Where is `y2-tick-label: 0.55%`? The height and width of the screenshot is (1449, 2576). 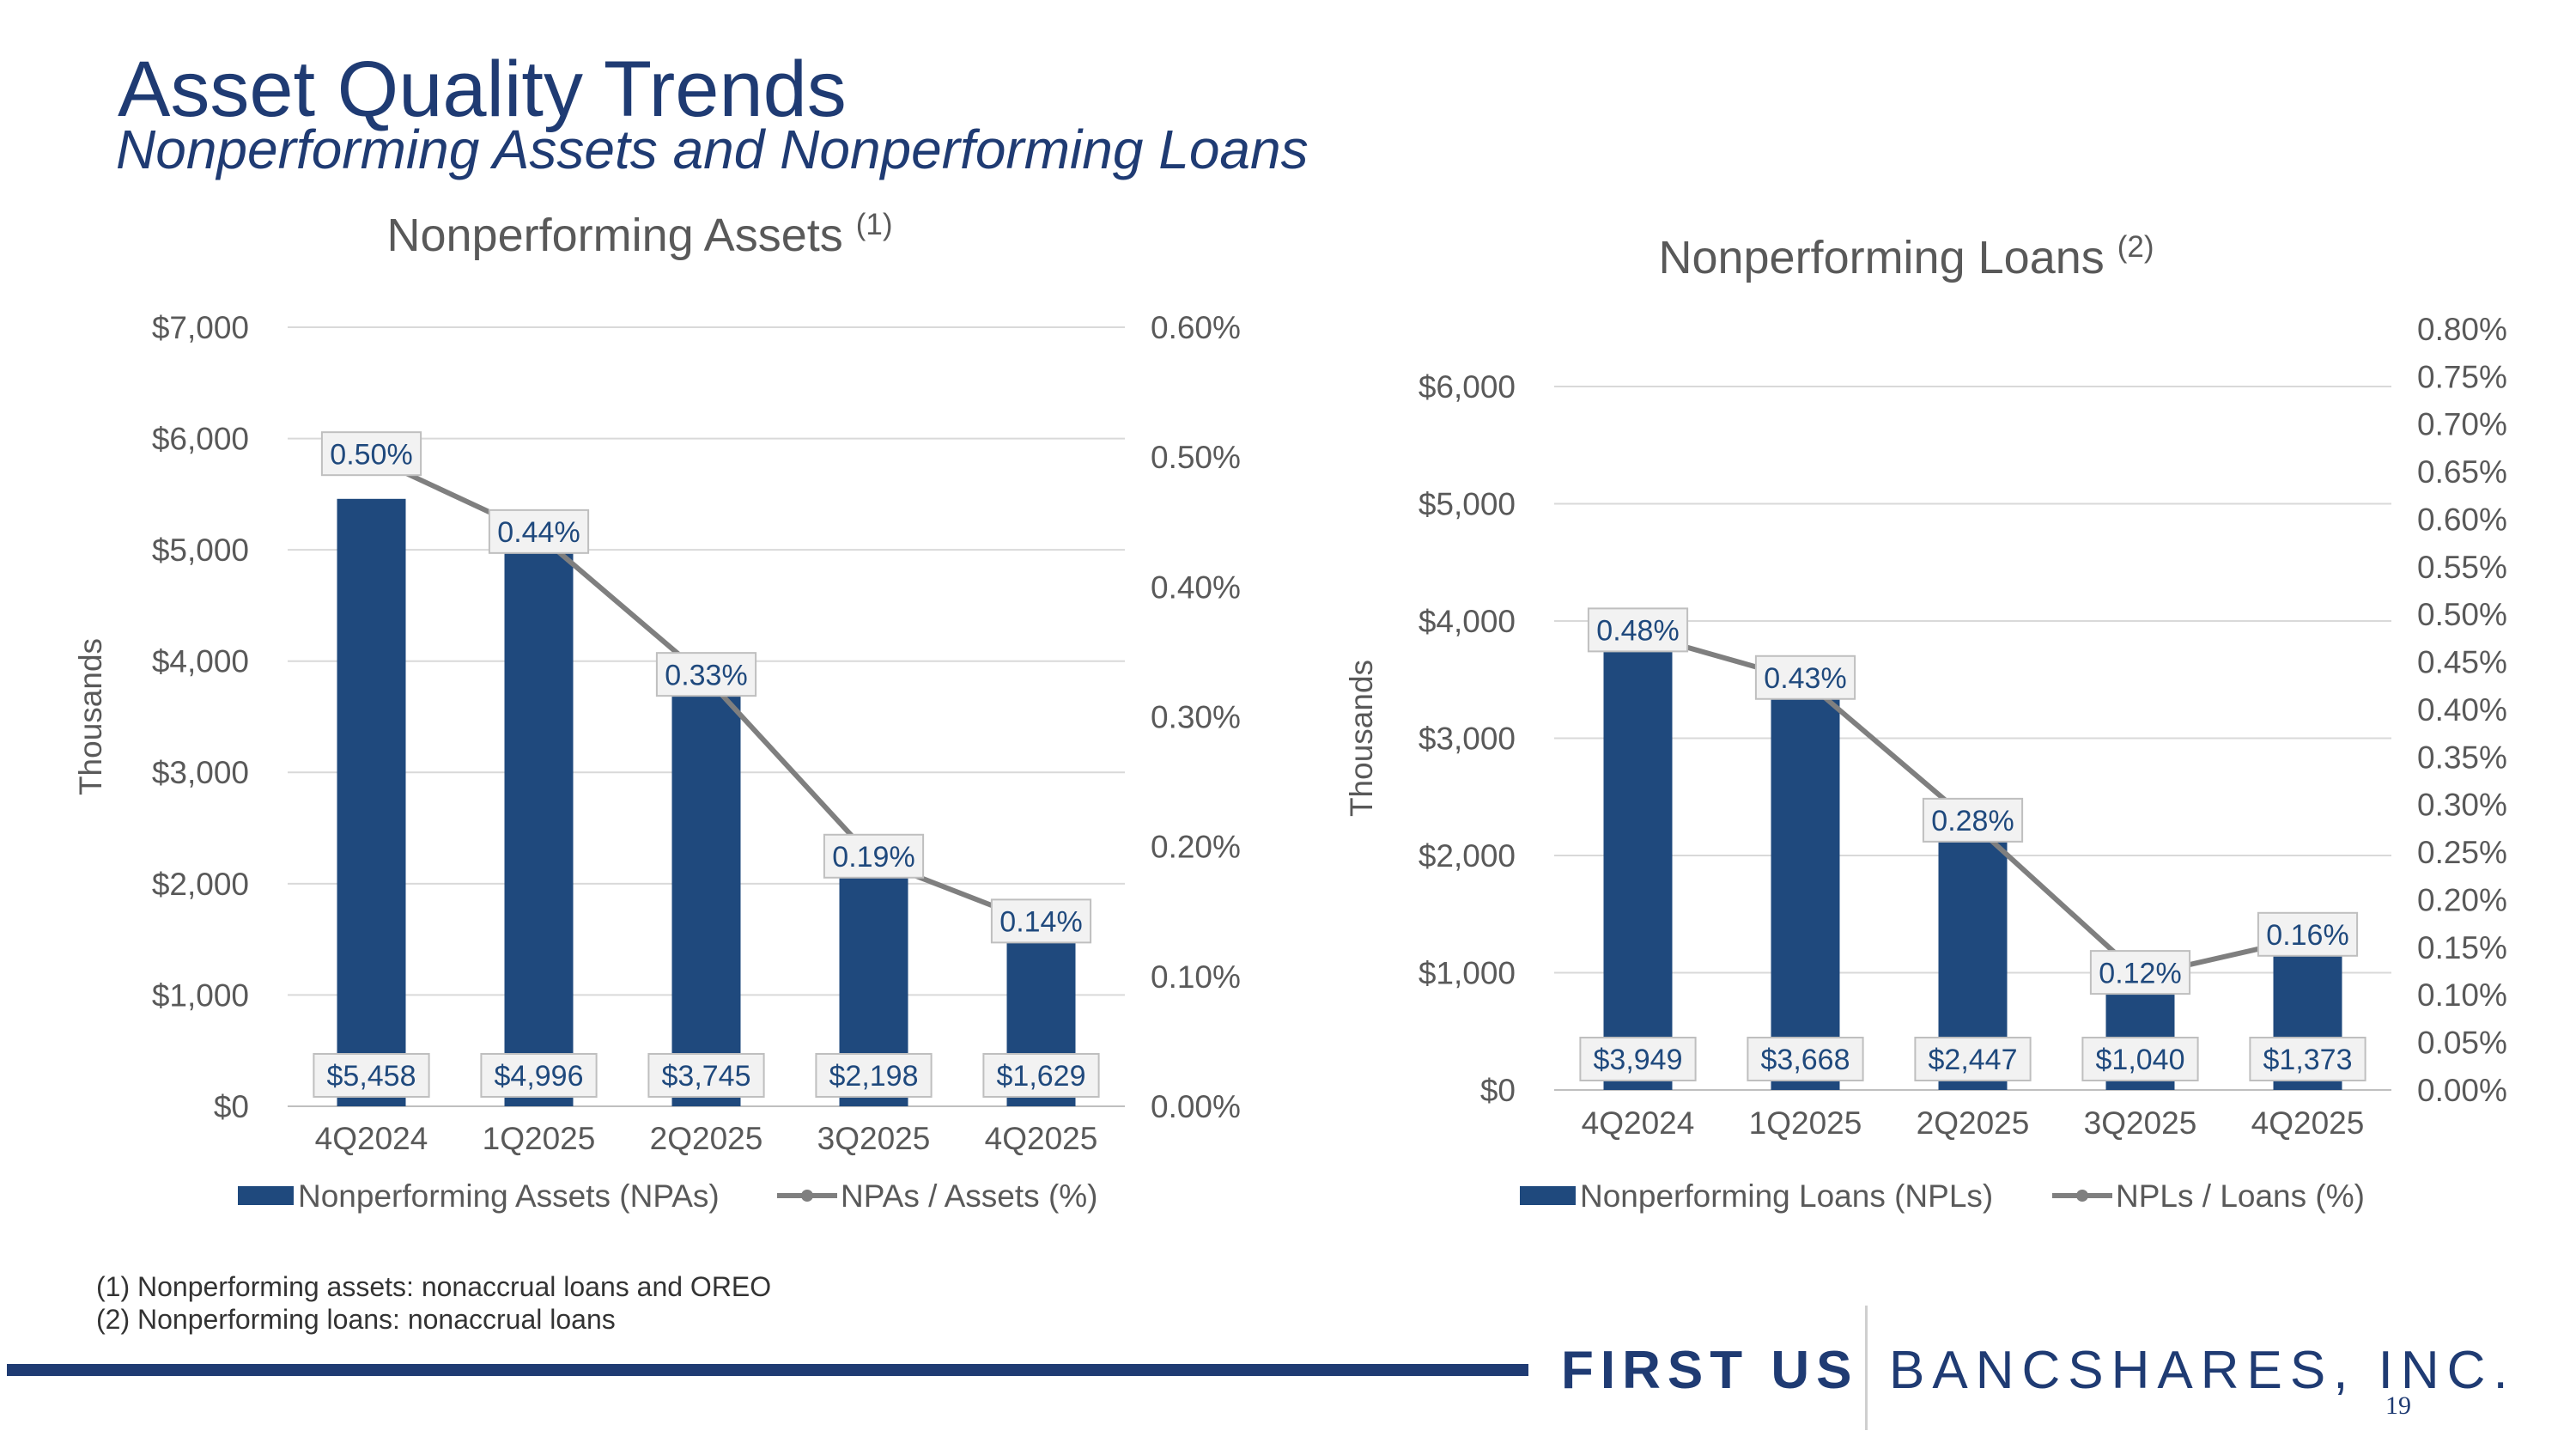 y2-tick-label: 0.55% is located at coordinates (2462, 567).